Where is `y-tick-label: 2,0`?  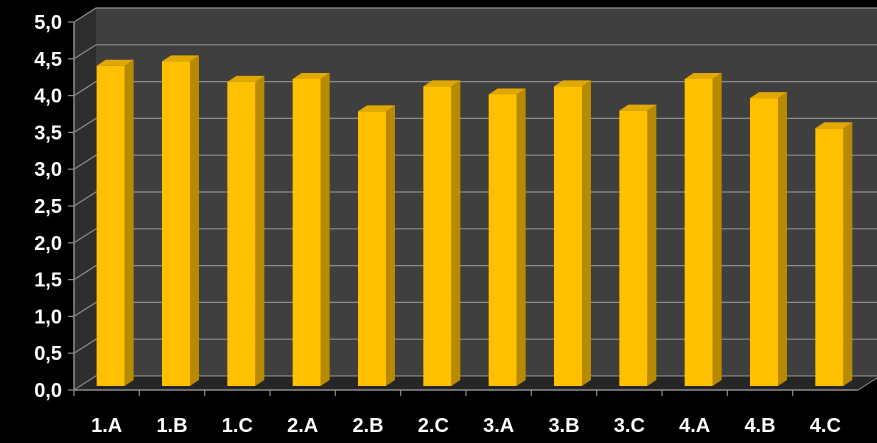
y-tick-label: 2,0 is located at coordinates (48, 244).